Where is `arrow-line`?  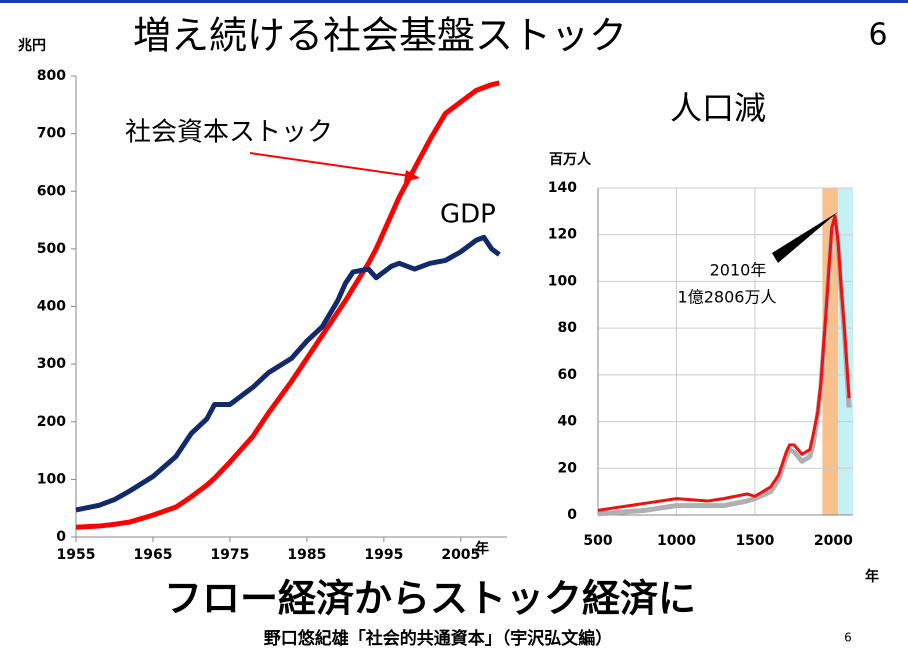 arrow-line is located at coordinates (330, 164).